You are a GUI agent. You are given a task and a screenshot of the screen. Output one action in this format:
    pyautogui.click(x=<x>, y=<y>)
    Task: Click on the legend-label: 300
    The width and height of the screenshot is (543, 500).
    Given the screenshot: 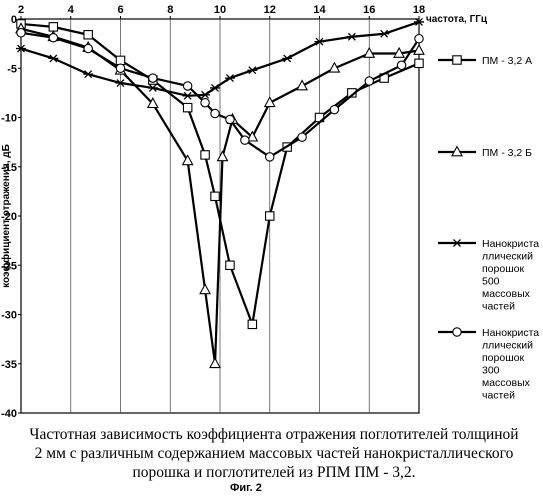 What is the action you would take?
    pyautogui.click(x=491, y=371)
    